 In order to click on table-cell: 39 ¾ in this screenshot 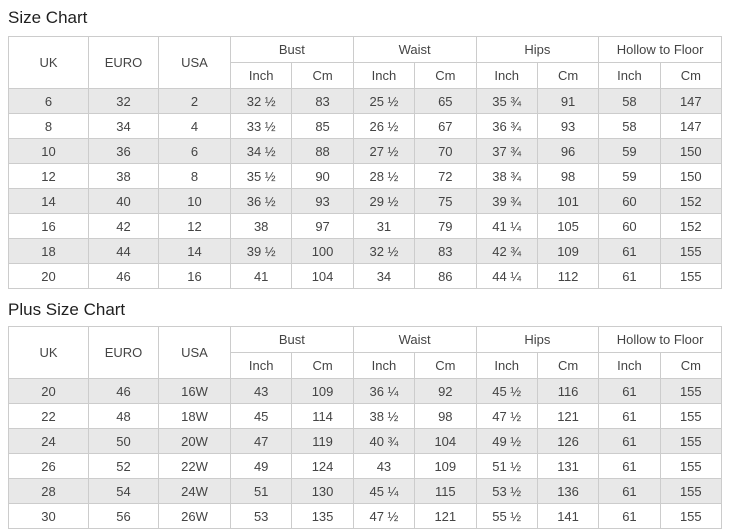, I will do `click(506, 201)`.